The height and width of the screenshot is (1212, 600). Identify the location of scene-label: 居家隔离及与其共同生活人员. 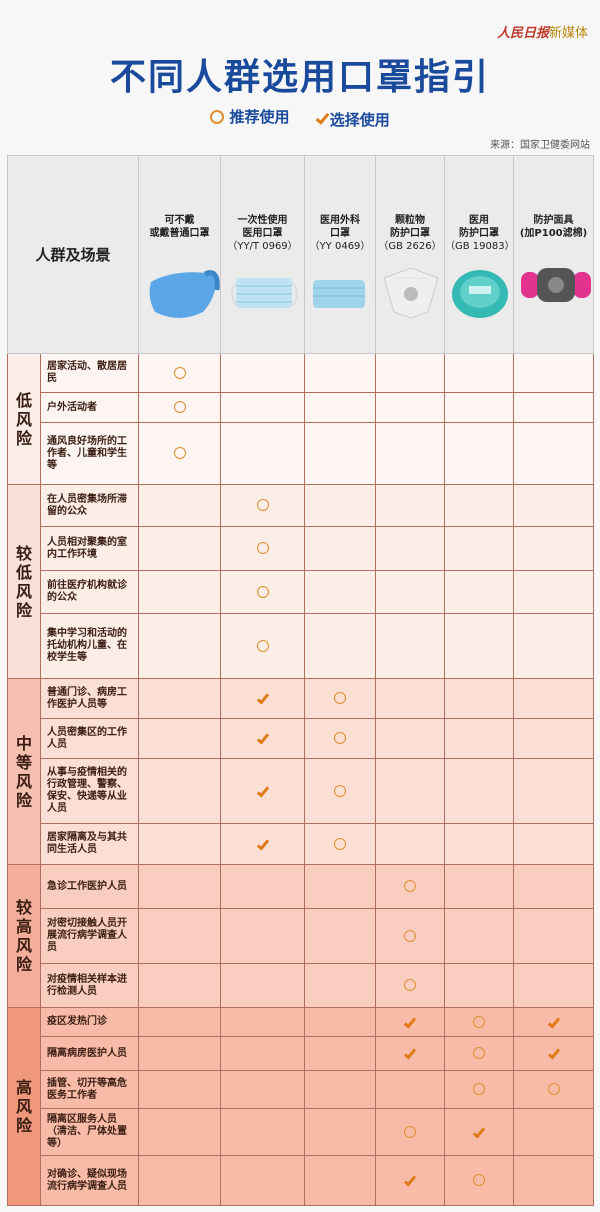
(89, 844).